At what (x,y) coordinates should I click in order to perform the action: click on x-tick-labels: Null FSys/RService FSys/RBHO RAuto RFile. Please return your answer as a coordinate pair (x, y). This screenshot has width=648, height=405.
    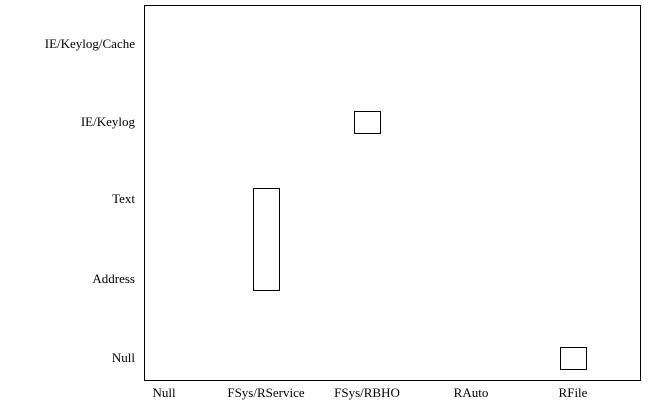
    Looking at the image, I should click on (369, 392).